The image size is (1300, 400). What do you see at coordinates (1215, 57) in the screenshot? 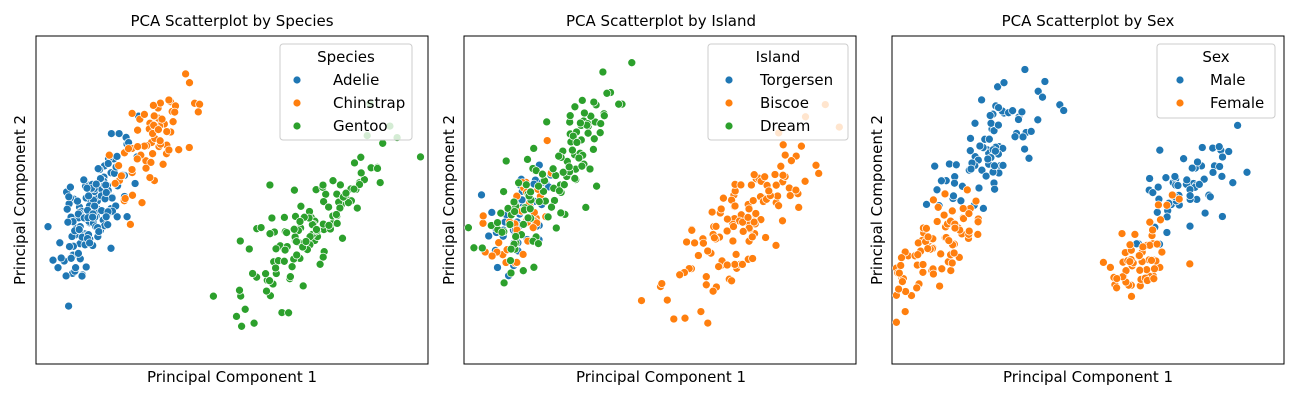
I see `legend-title: Sex` at bounding box center [1215, 57].